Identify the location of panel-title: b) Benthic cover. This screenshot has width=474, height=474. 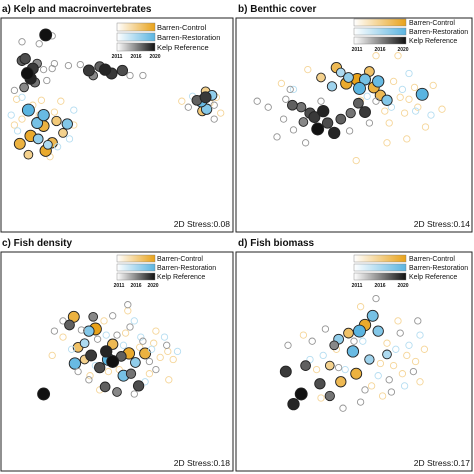
(277, 9).